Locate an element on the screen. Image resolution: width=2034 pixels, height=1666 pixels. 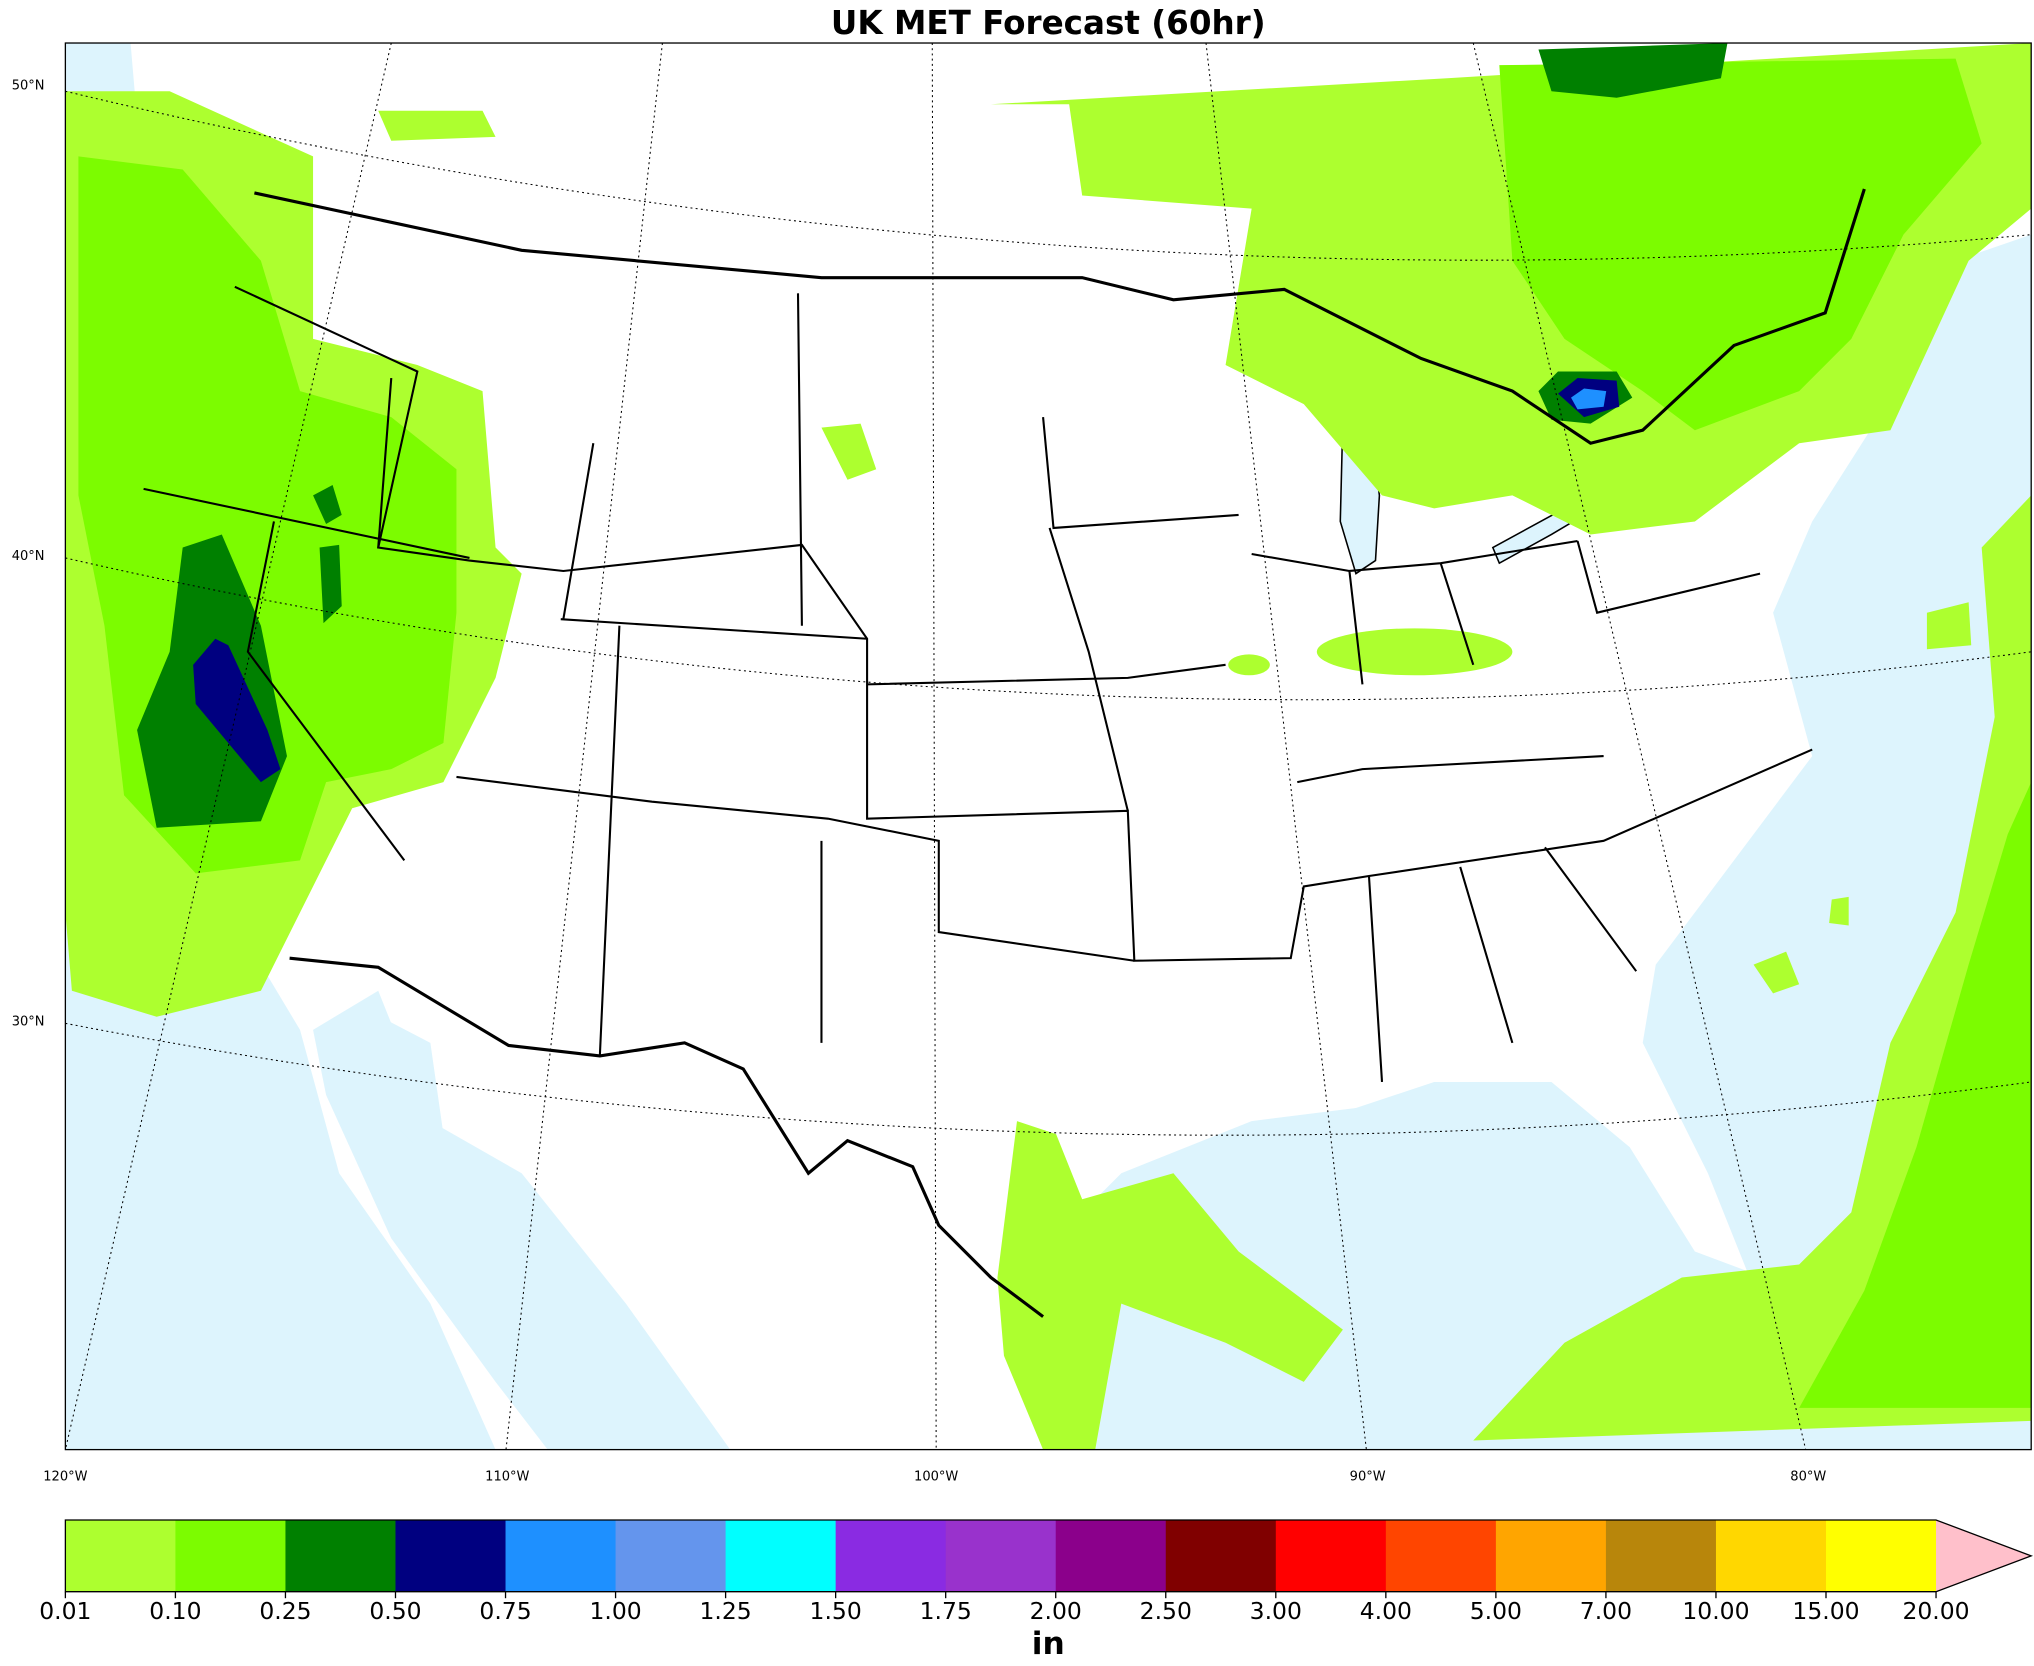
colorbar-tick-label: 7.00 is located at coordinates (1606, 1611).